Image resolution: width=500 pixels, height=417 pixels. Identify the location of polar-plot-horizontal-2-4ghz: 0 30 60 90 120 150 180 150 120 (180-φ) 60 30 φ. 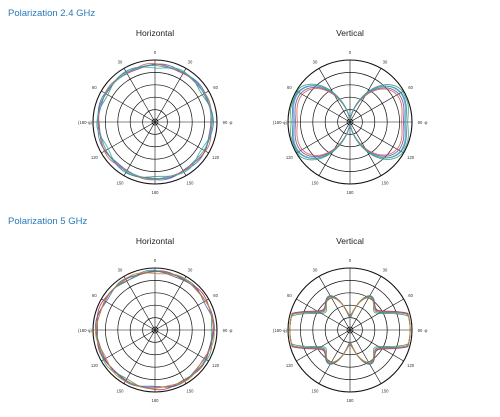
(155, 122).